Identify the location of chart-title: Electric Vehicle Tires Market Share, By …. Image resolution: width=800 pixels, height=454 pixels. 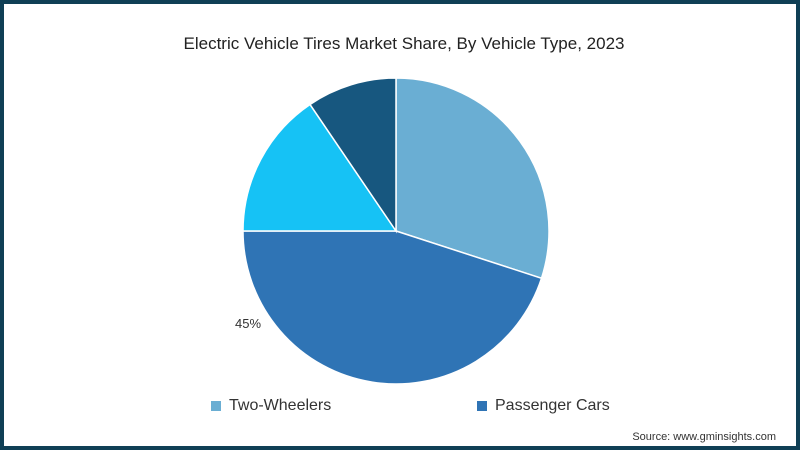
(404, 43).